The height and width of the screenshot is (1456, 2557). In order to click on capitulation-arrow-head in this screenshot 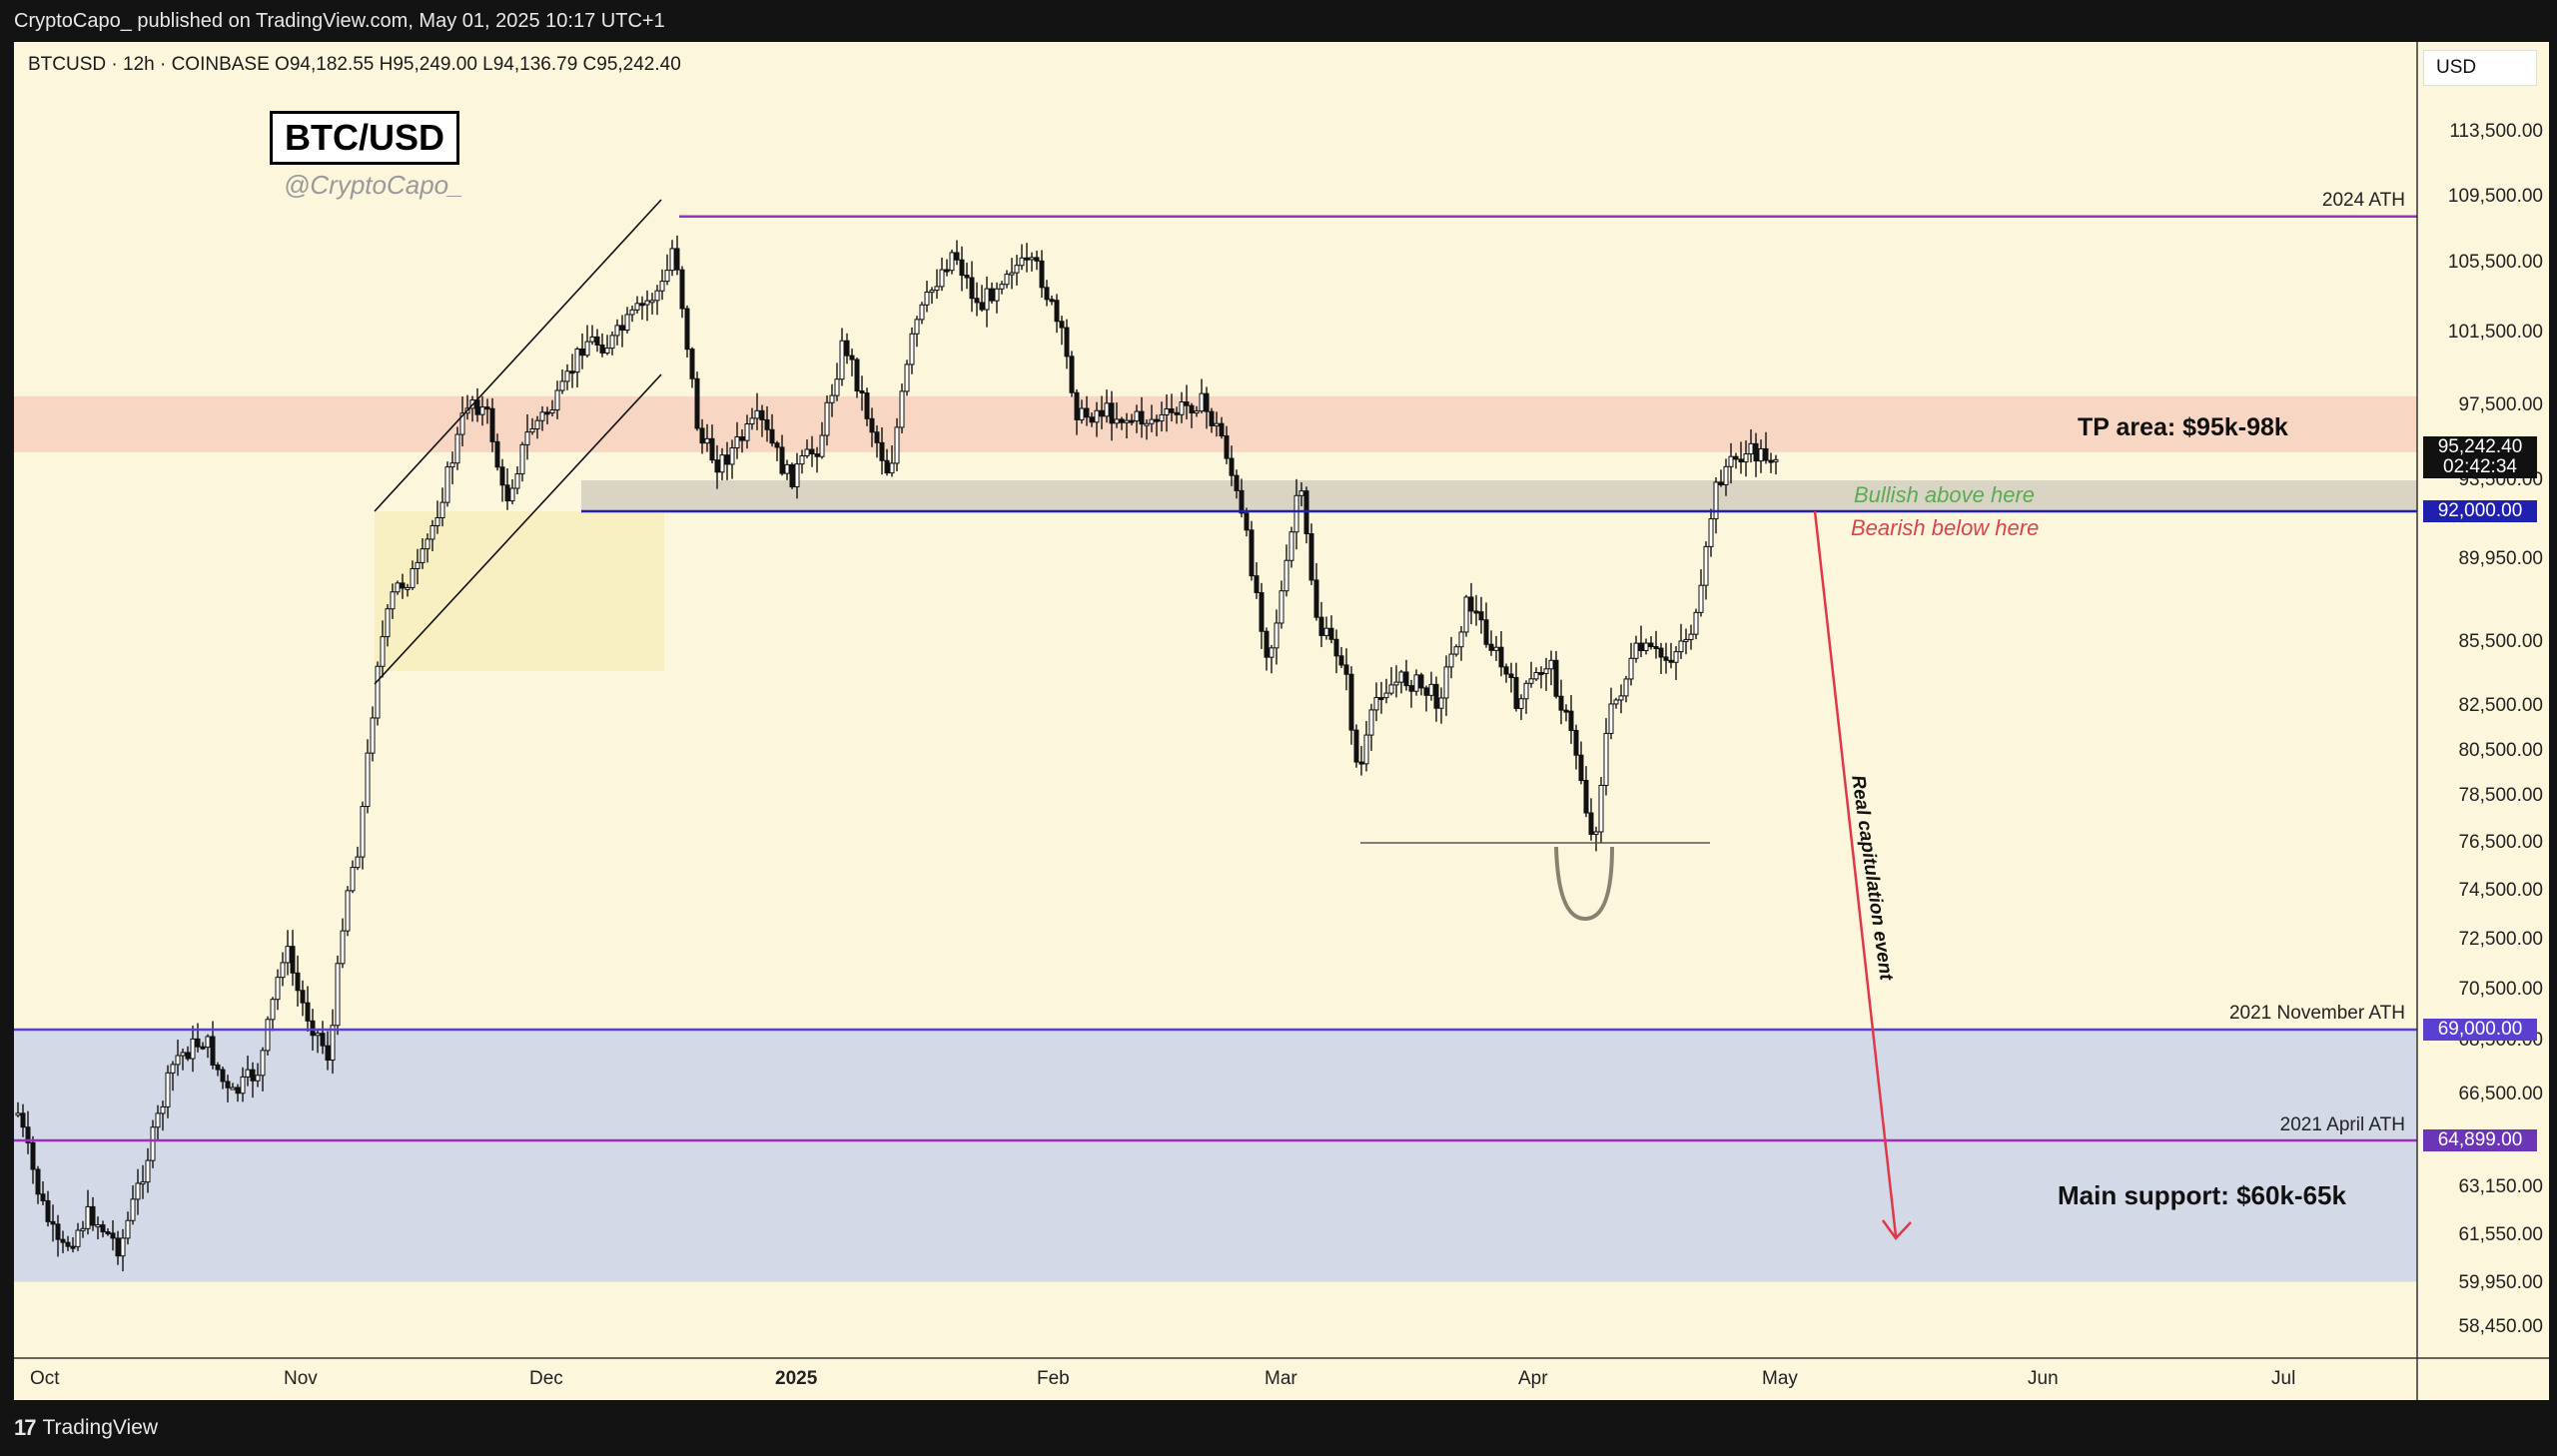, I will do `click(1896, 1229)`.